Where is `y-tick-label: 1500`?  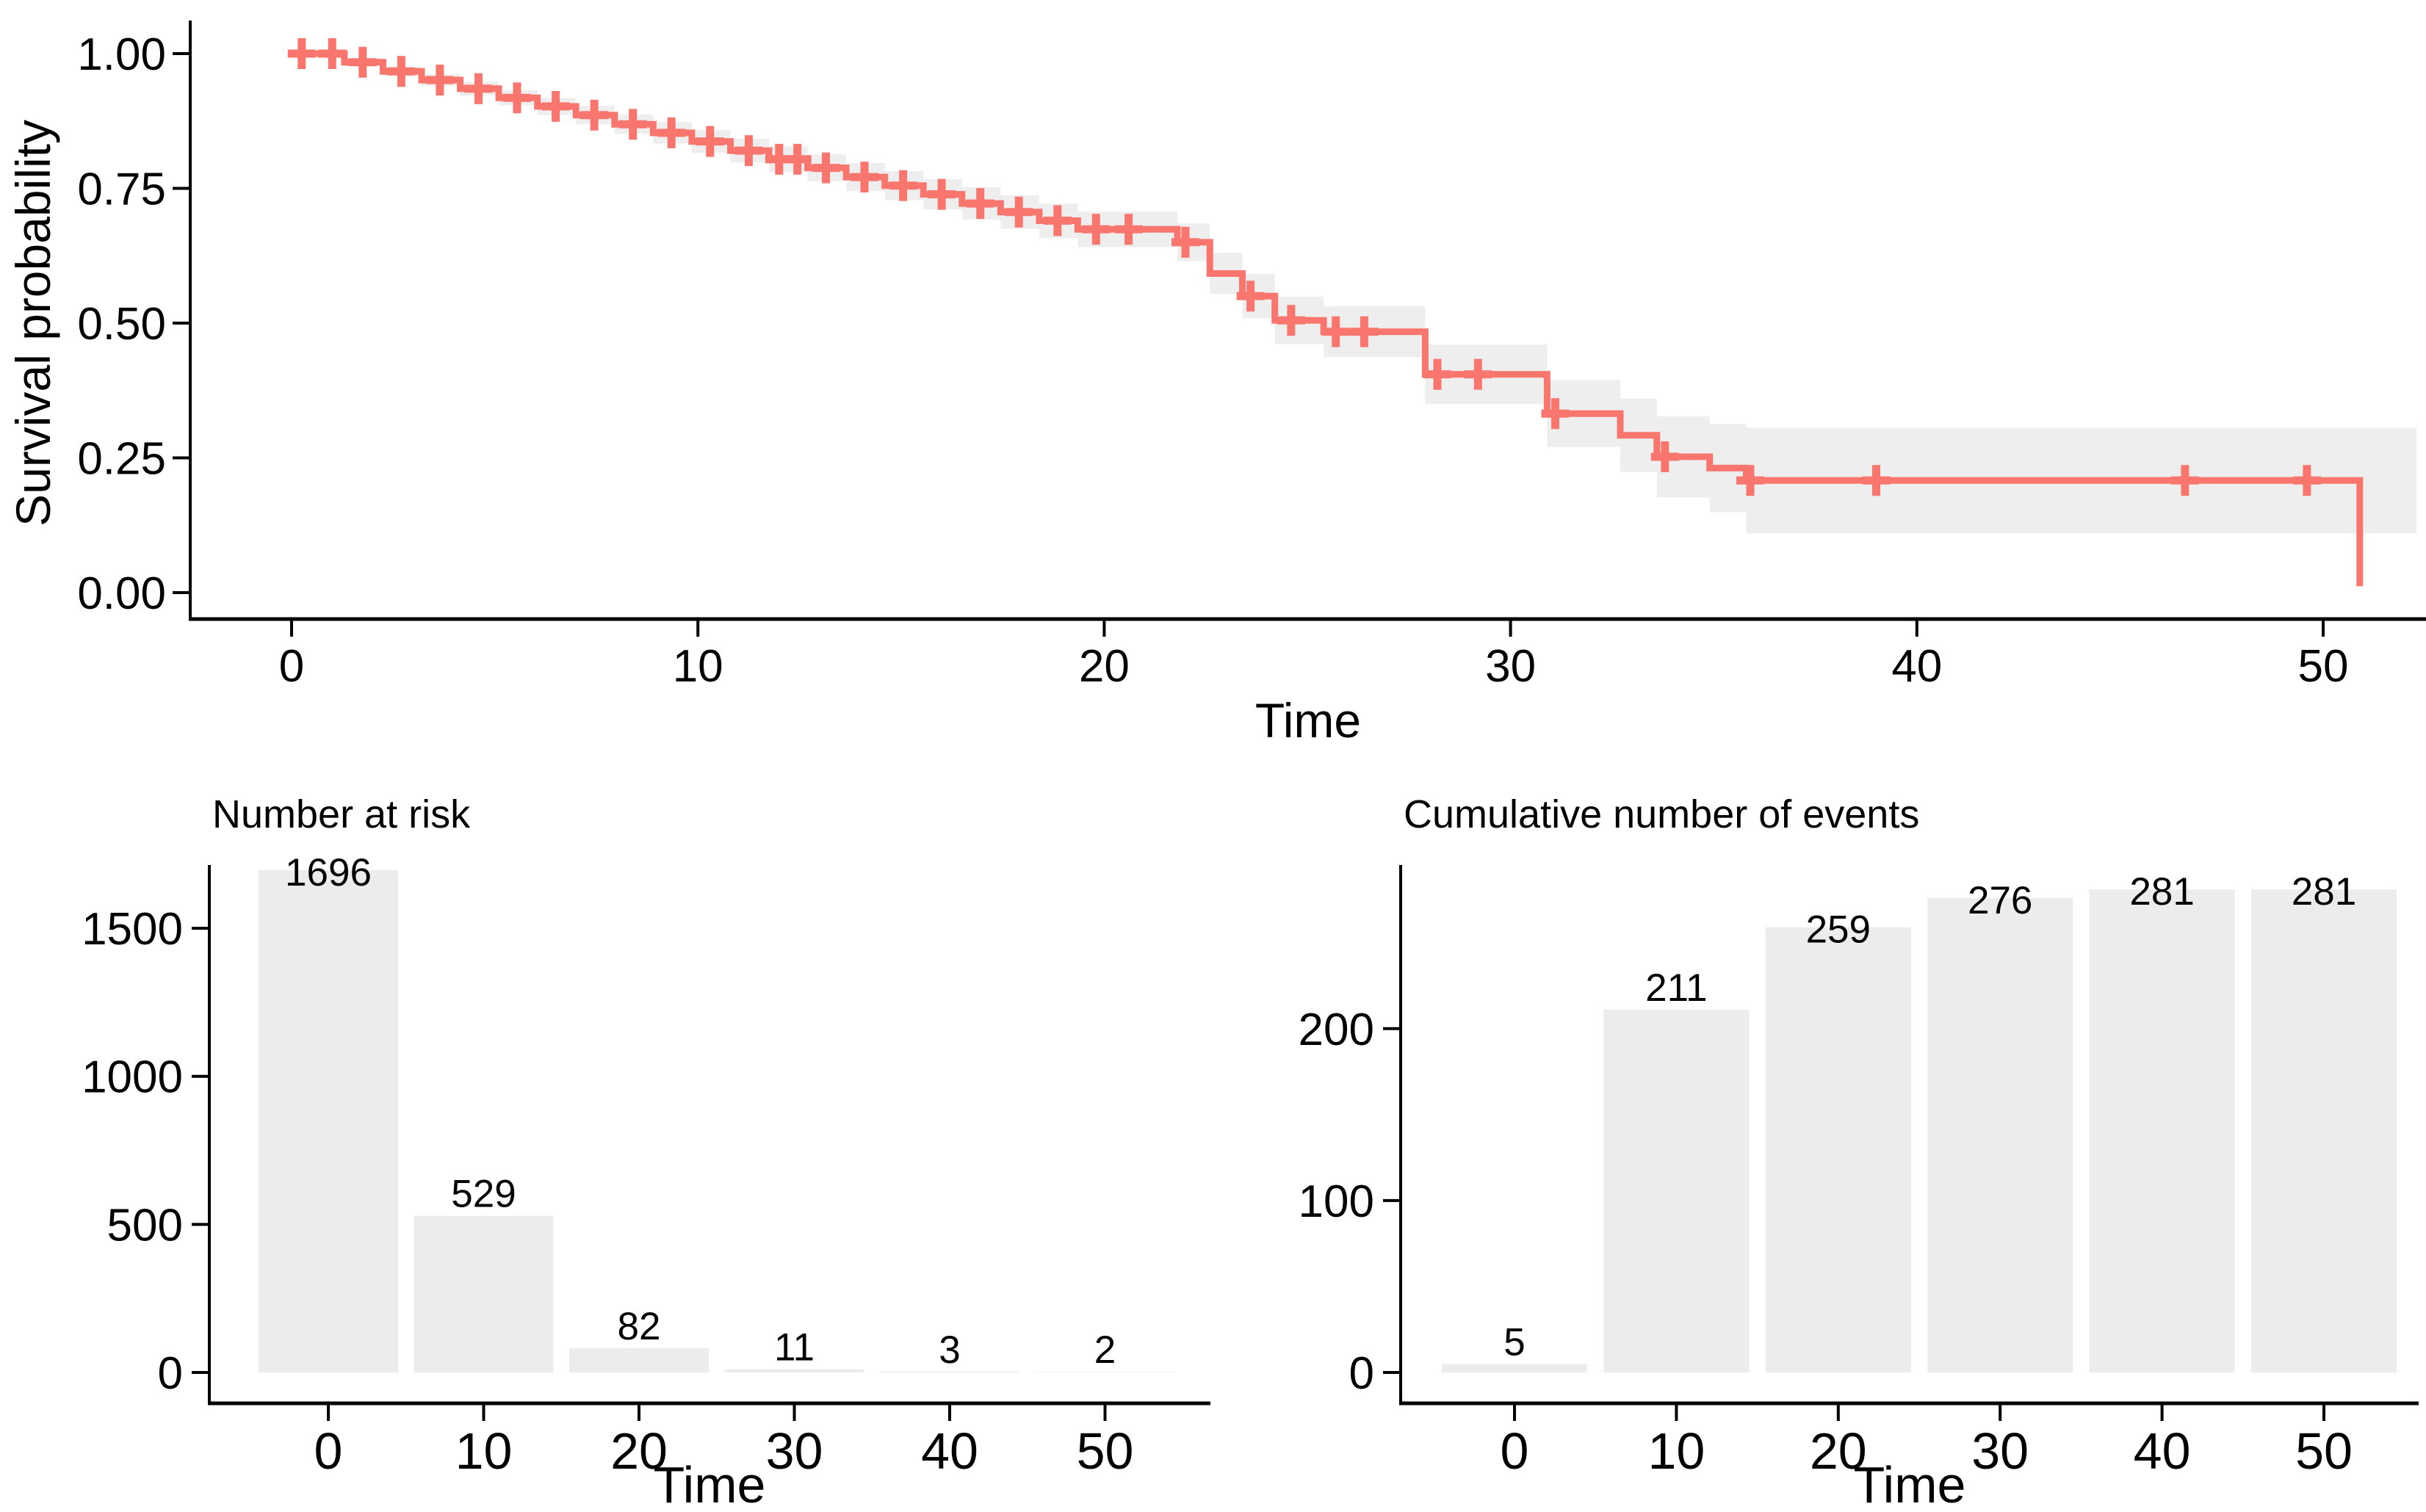
y-tick-label: 1500 is located at coordinates (132, 929).